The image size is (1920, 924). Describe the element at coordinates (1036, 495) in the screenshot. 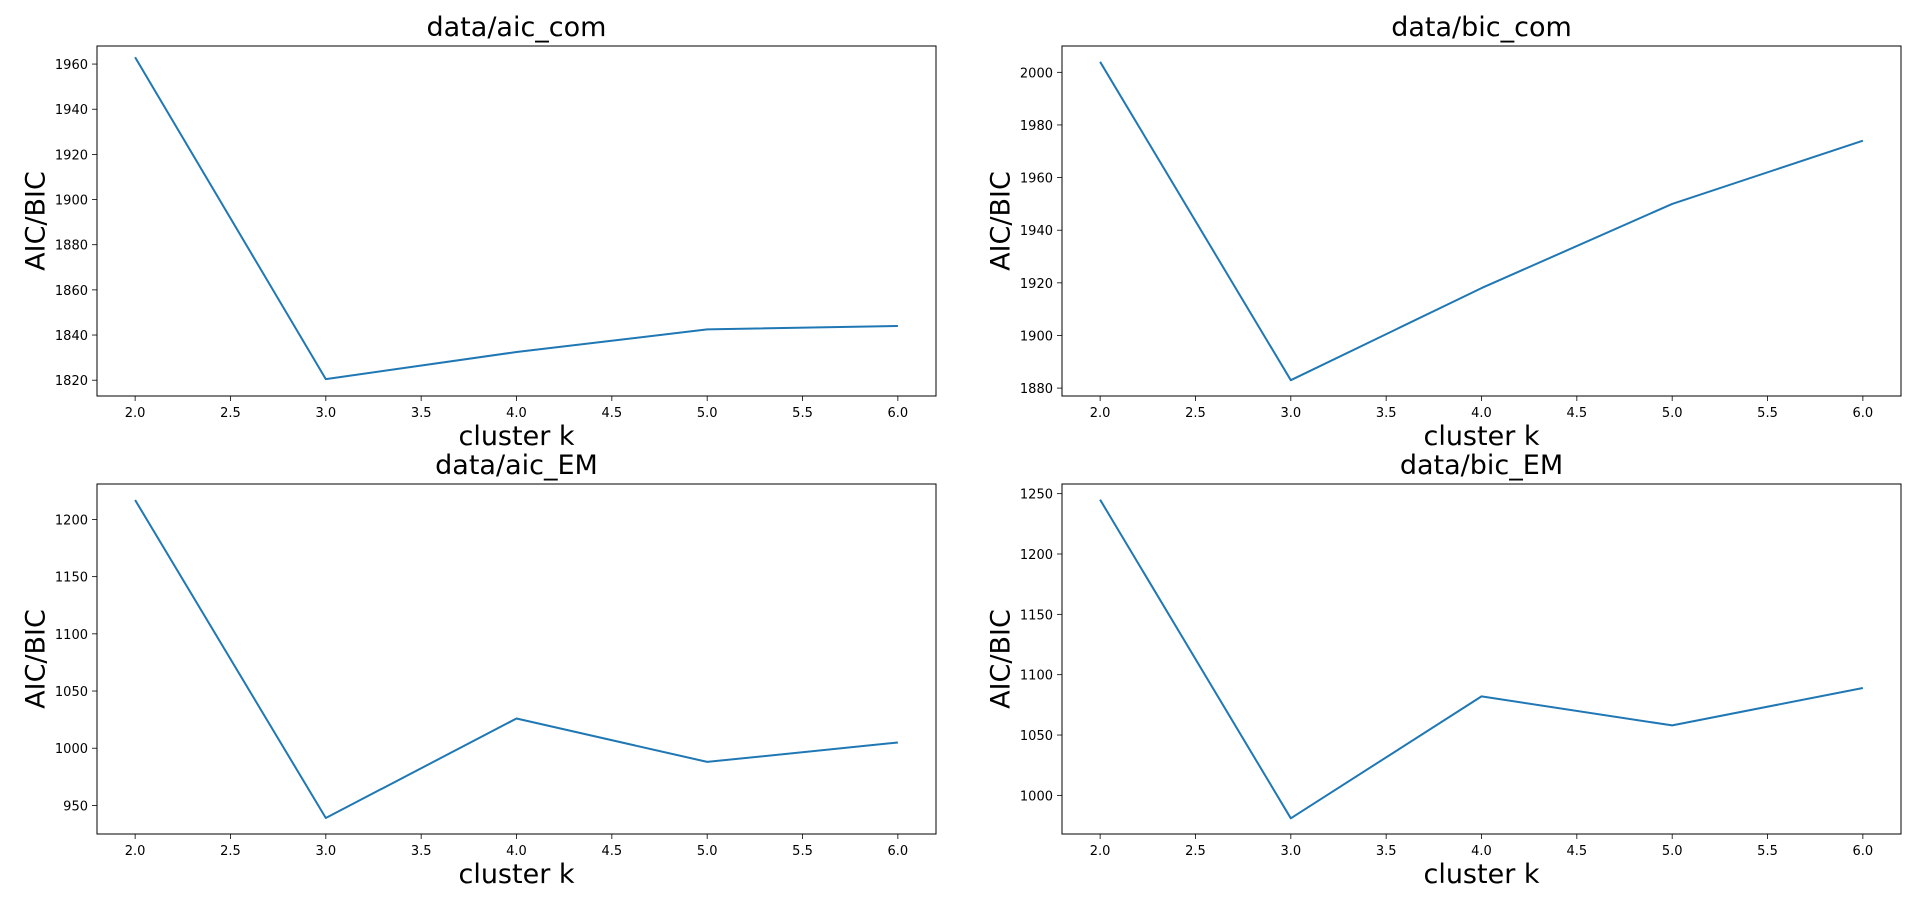

I see `y-tick-label: 1250` at that location.